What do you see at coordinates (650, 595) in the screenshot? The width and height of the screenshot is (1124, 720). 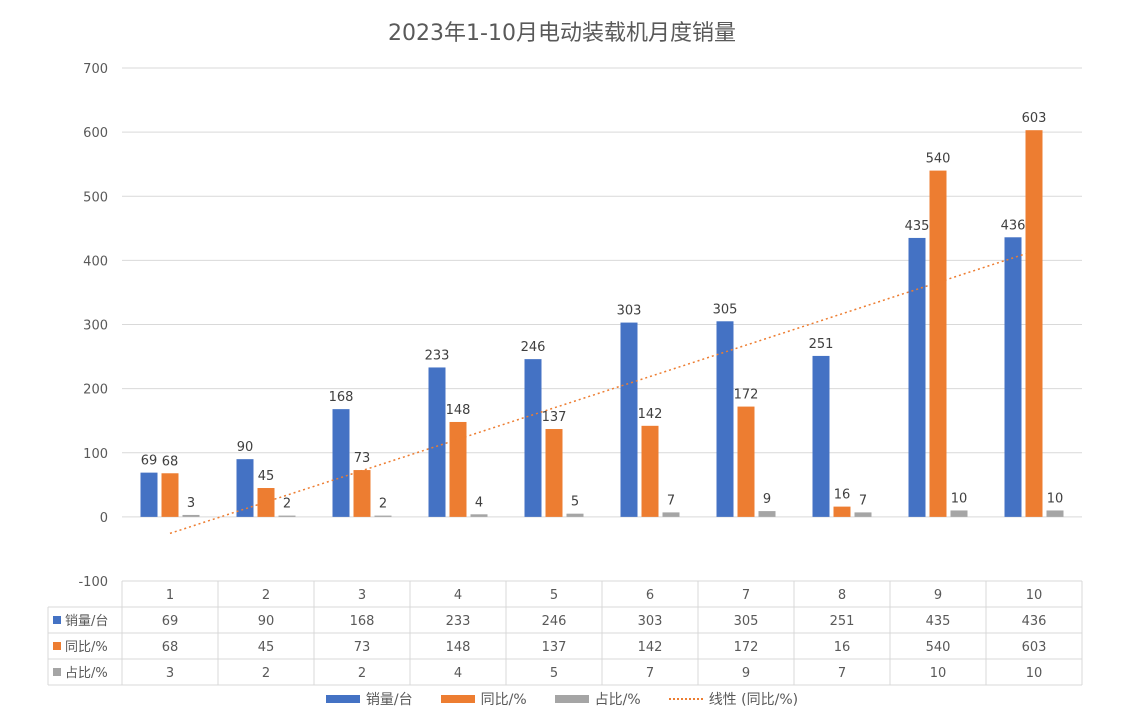 I see `x-tick-label: 6` at bounding box center [650, 595].